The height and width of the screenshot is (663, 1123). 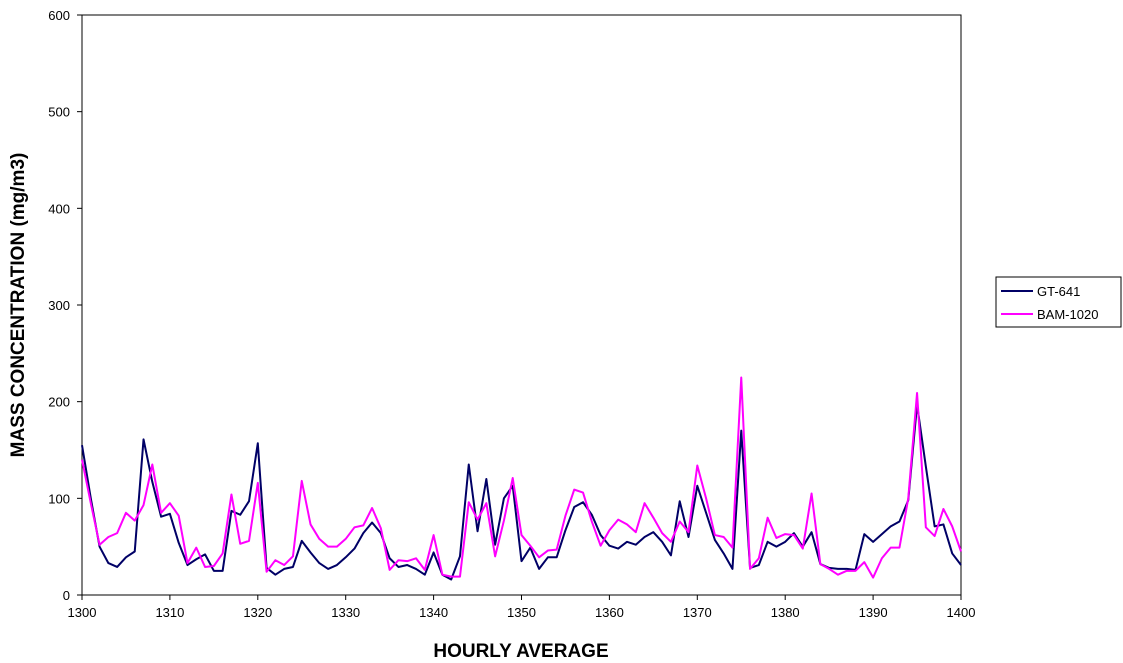 I want to click on y-tick-label: 600, so click(x=59, y=15).